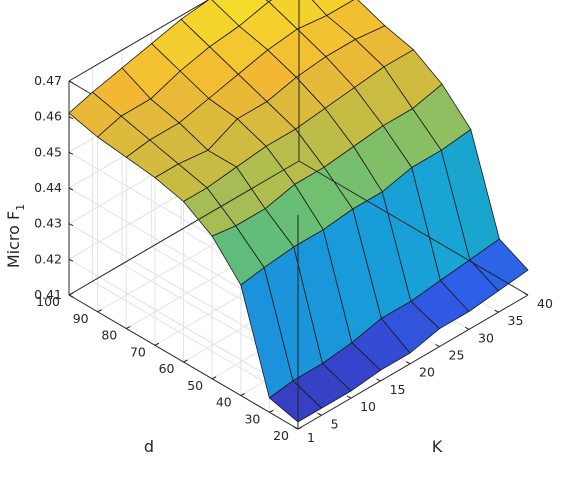  Describe the element at coordinates (281, 435) in the screenshot. I see `y-tick-label: 20` at that location.